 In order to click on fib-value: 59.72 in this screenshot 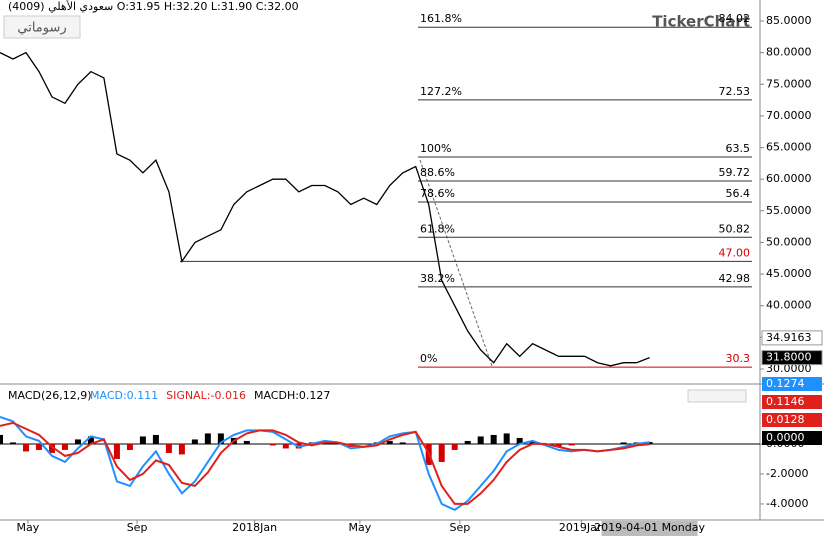, I will do `click(735, 172)`.